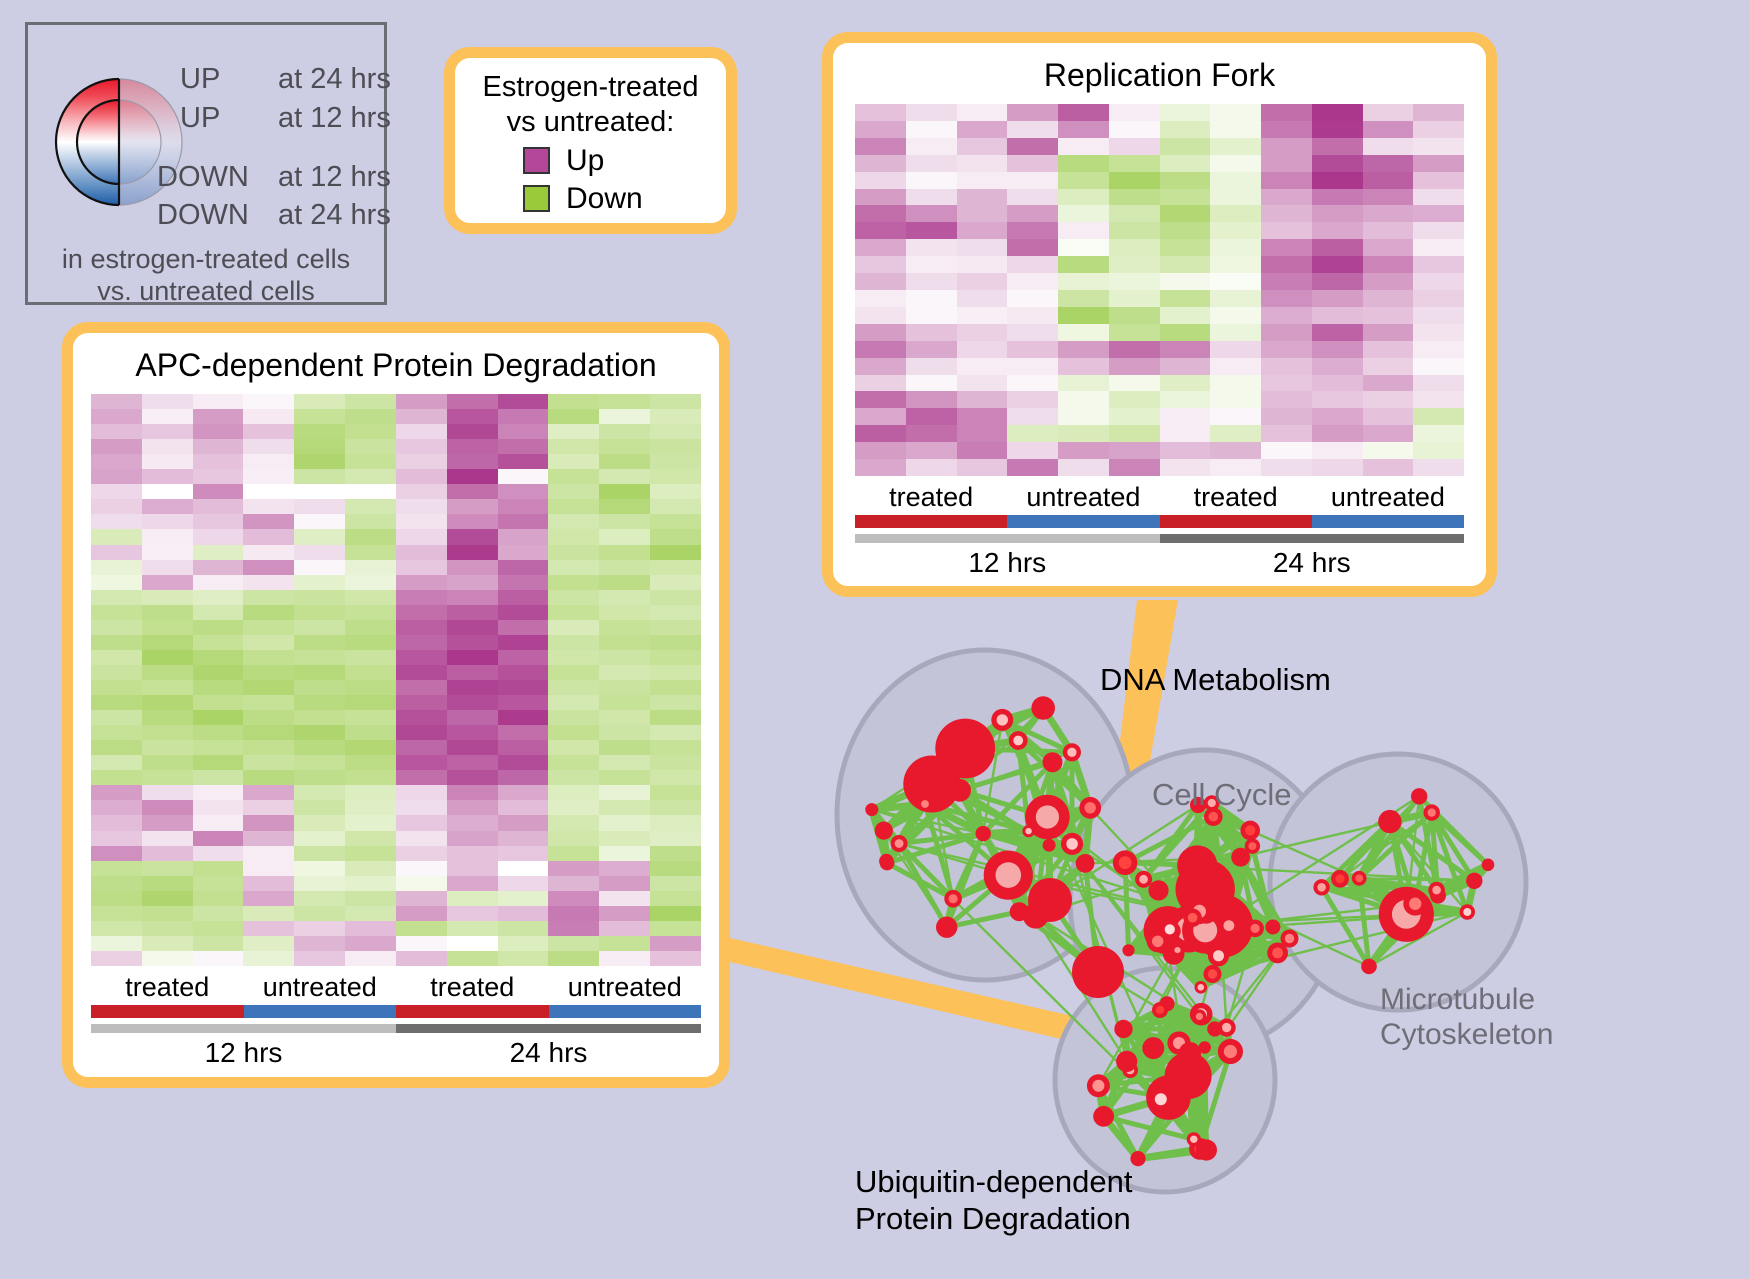  Describe the element at coordinates (624, 987) in the screenshot. I see `group-label: untreated` at that location.